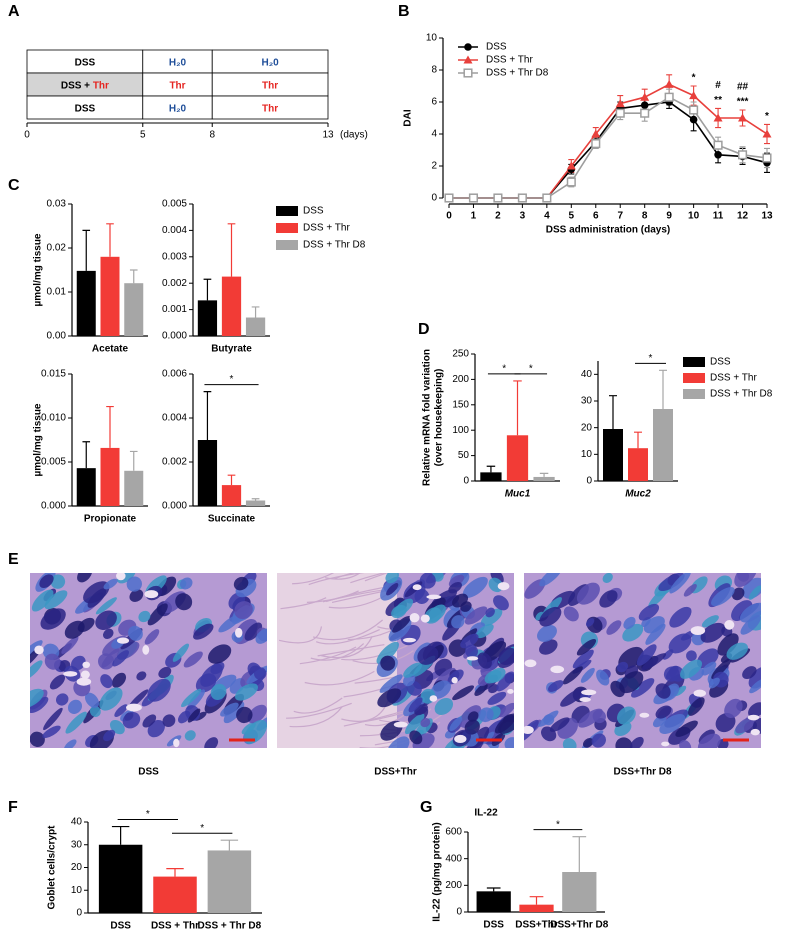 This screenshot has width=794, height=943. What do you see at coordinates (638, 494) in the screenshot?
I see `x-axis-label: Muc2` at bounding box center [638, 494].